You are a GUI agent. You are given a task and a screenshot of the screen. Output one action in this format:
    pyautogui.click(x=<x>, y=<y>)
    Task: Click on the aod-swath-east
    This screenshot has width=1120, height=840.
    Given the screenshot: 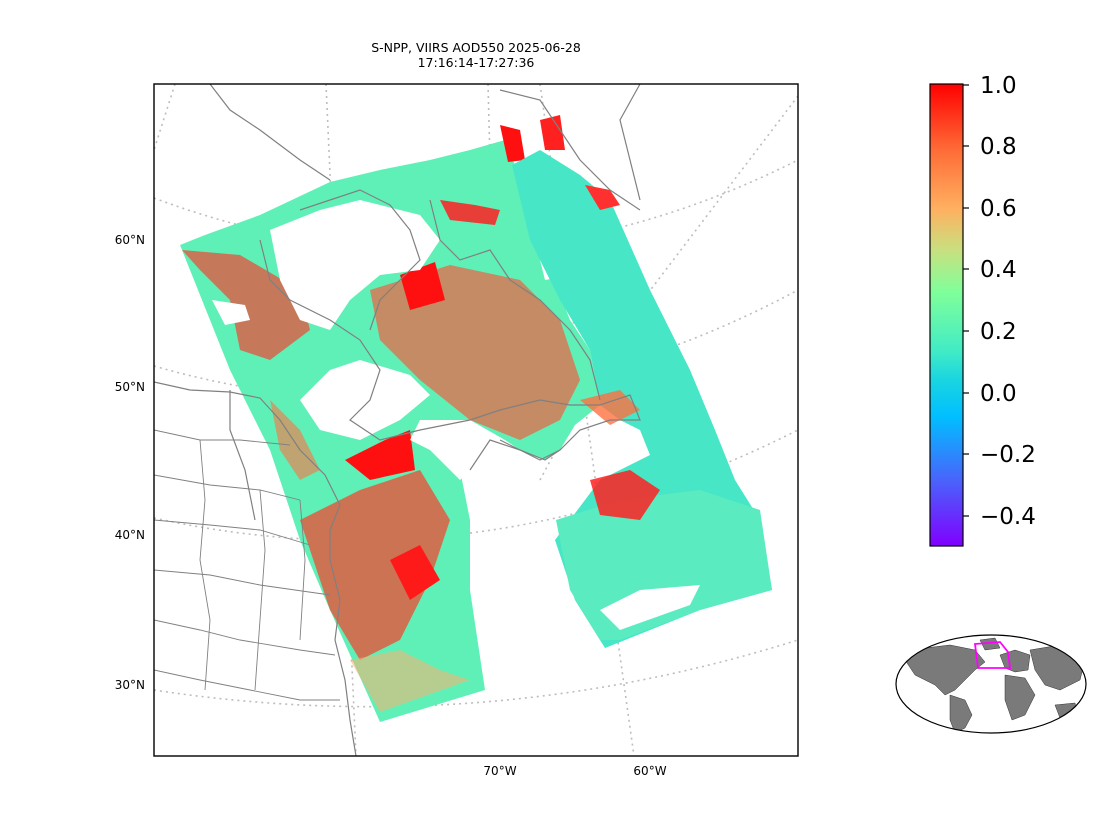 What is the action you would take?
    pyautogui.click(x=642, y=381)
    